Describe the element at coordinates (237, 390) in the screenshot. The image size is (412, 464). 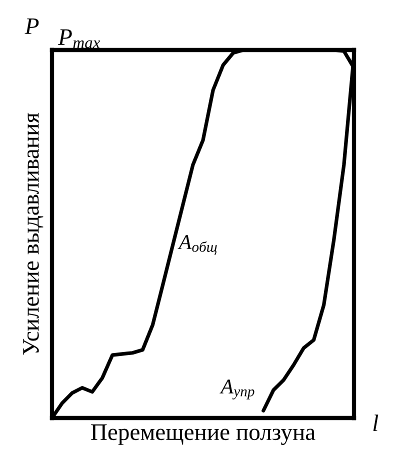
I see `series-label: A$_{упр}$` at that location.